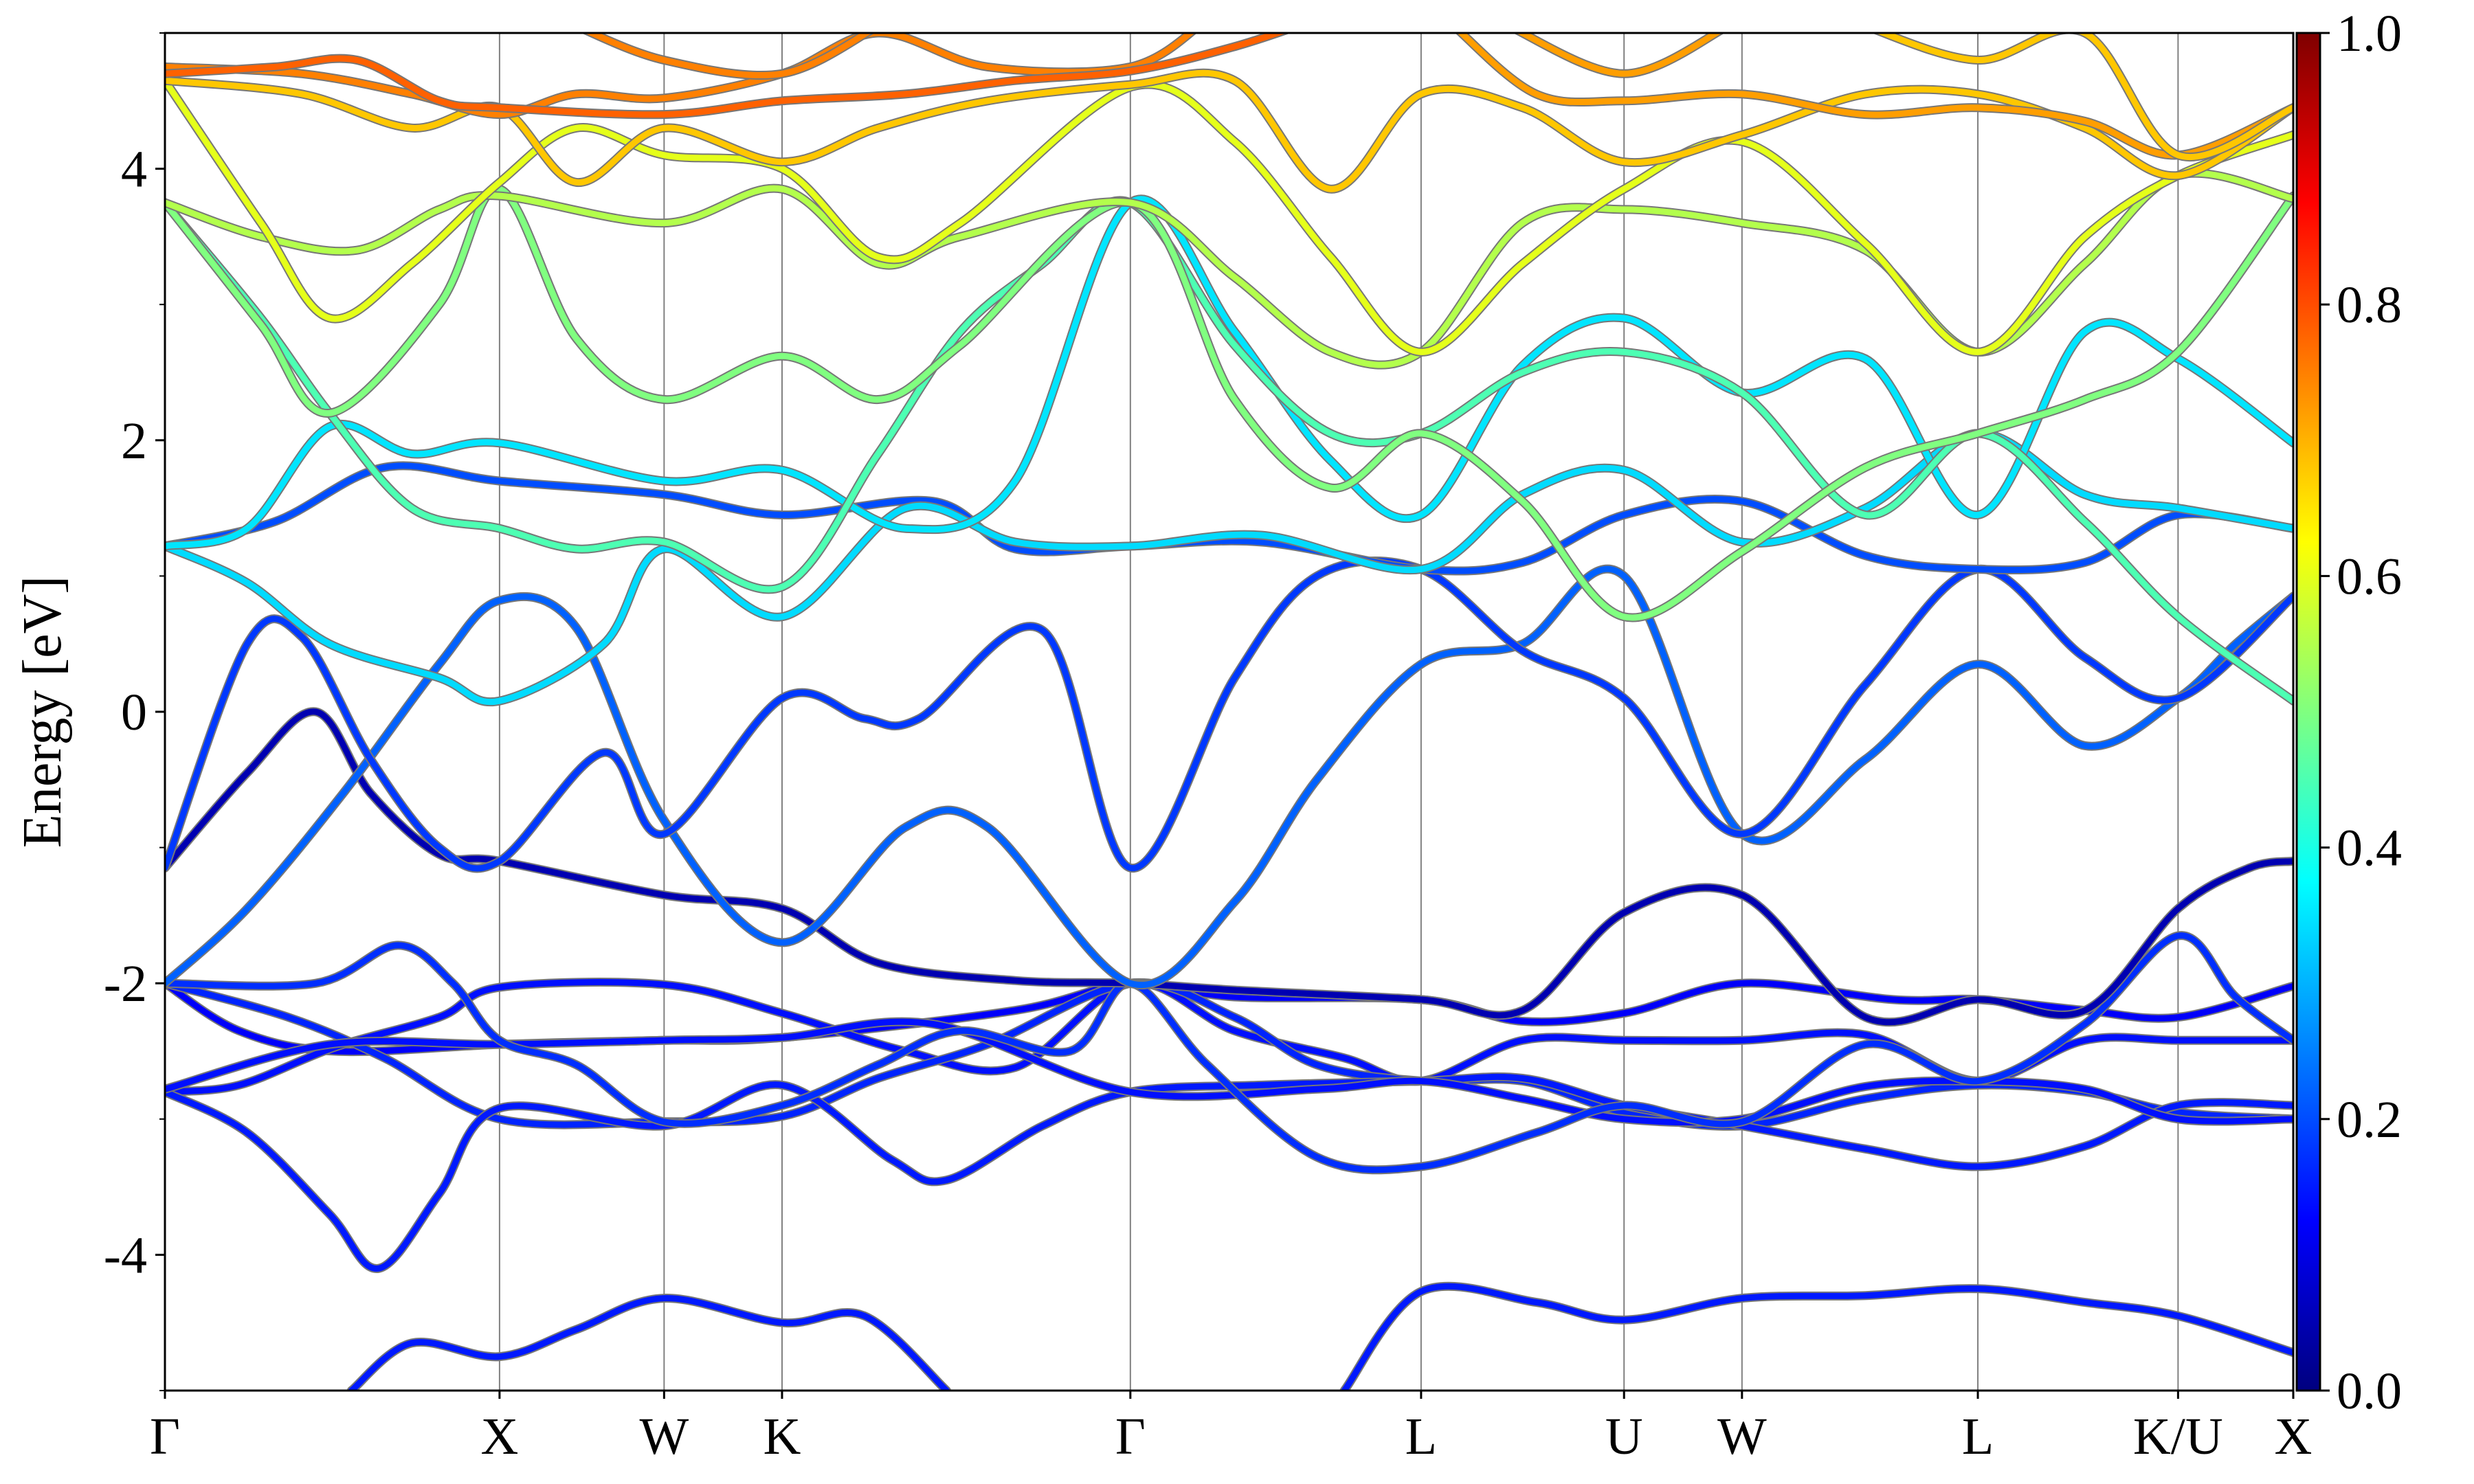 Image resolution: width=2474 pixels, height=1484 pixels. What do you see at coordinates (2369, 34) in the screenshot?
I see `colorbar-tick-label: 1.0` at bounding box center [2369, 34].